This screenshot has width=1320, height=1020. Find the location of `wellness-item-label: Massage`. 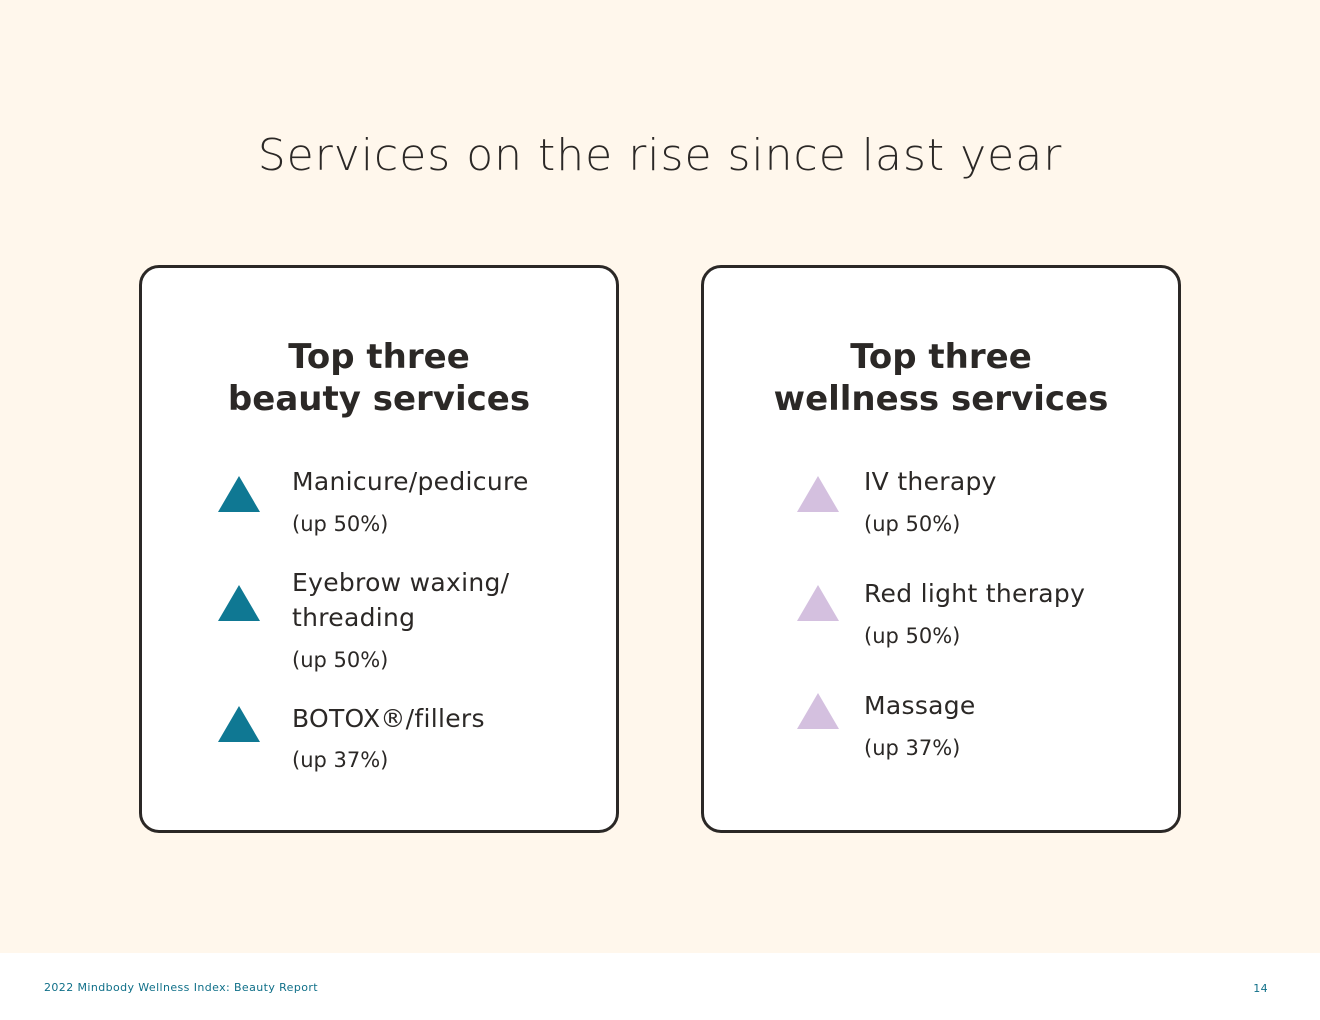

wellness-item-label: Massage is located at coordinates (920, 705).